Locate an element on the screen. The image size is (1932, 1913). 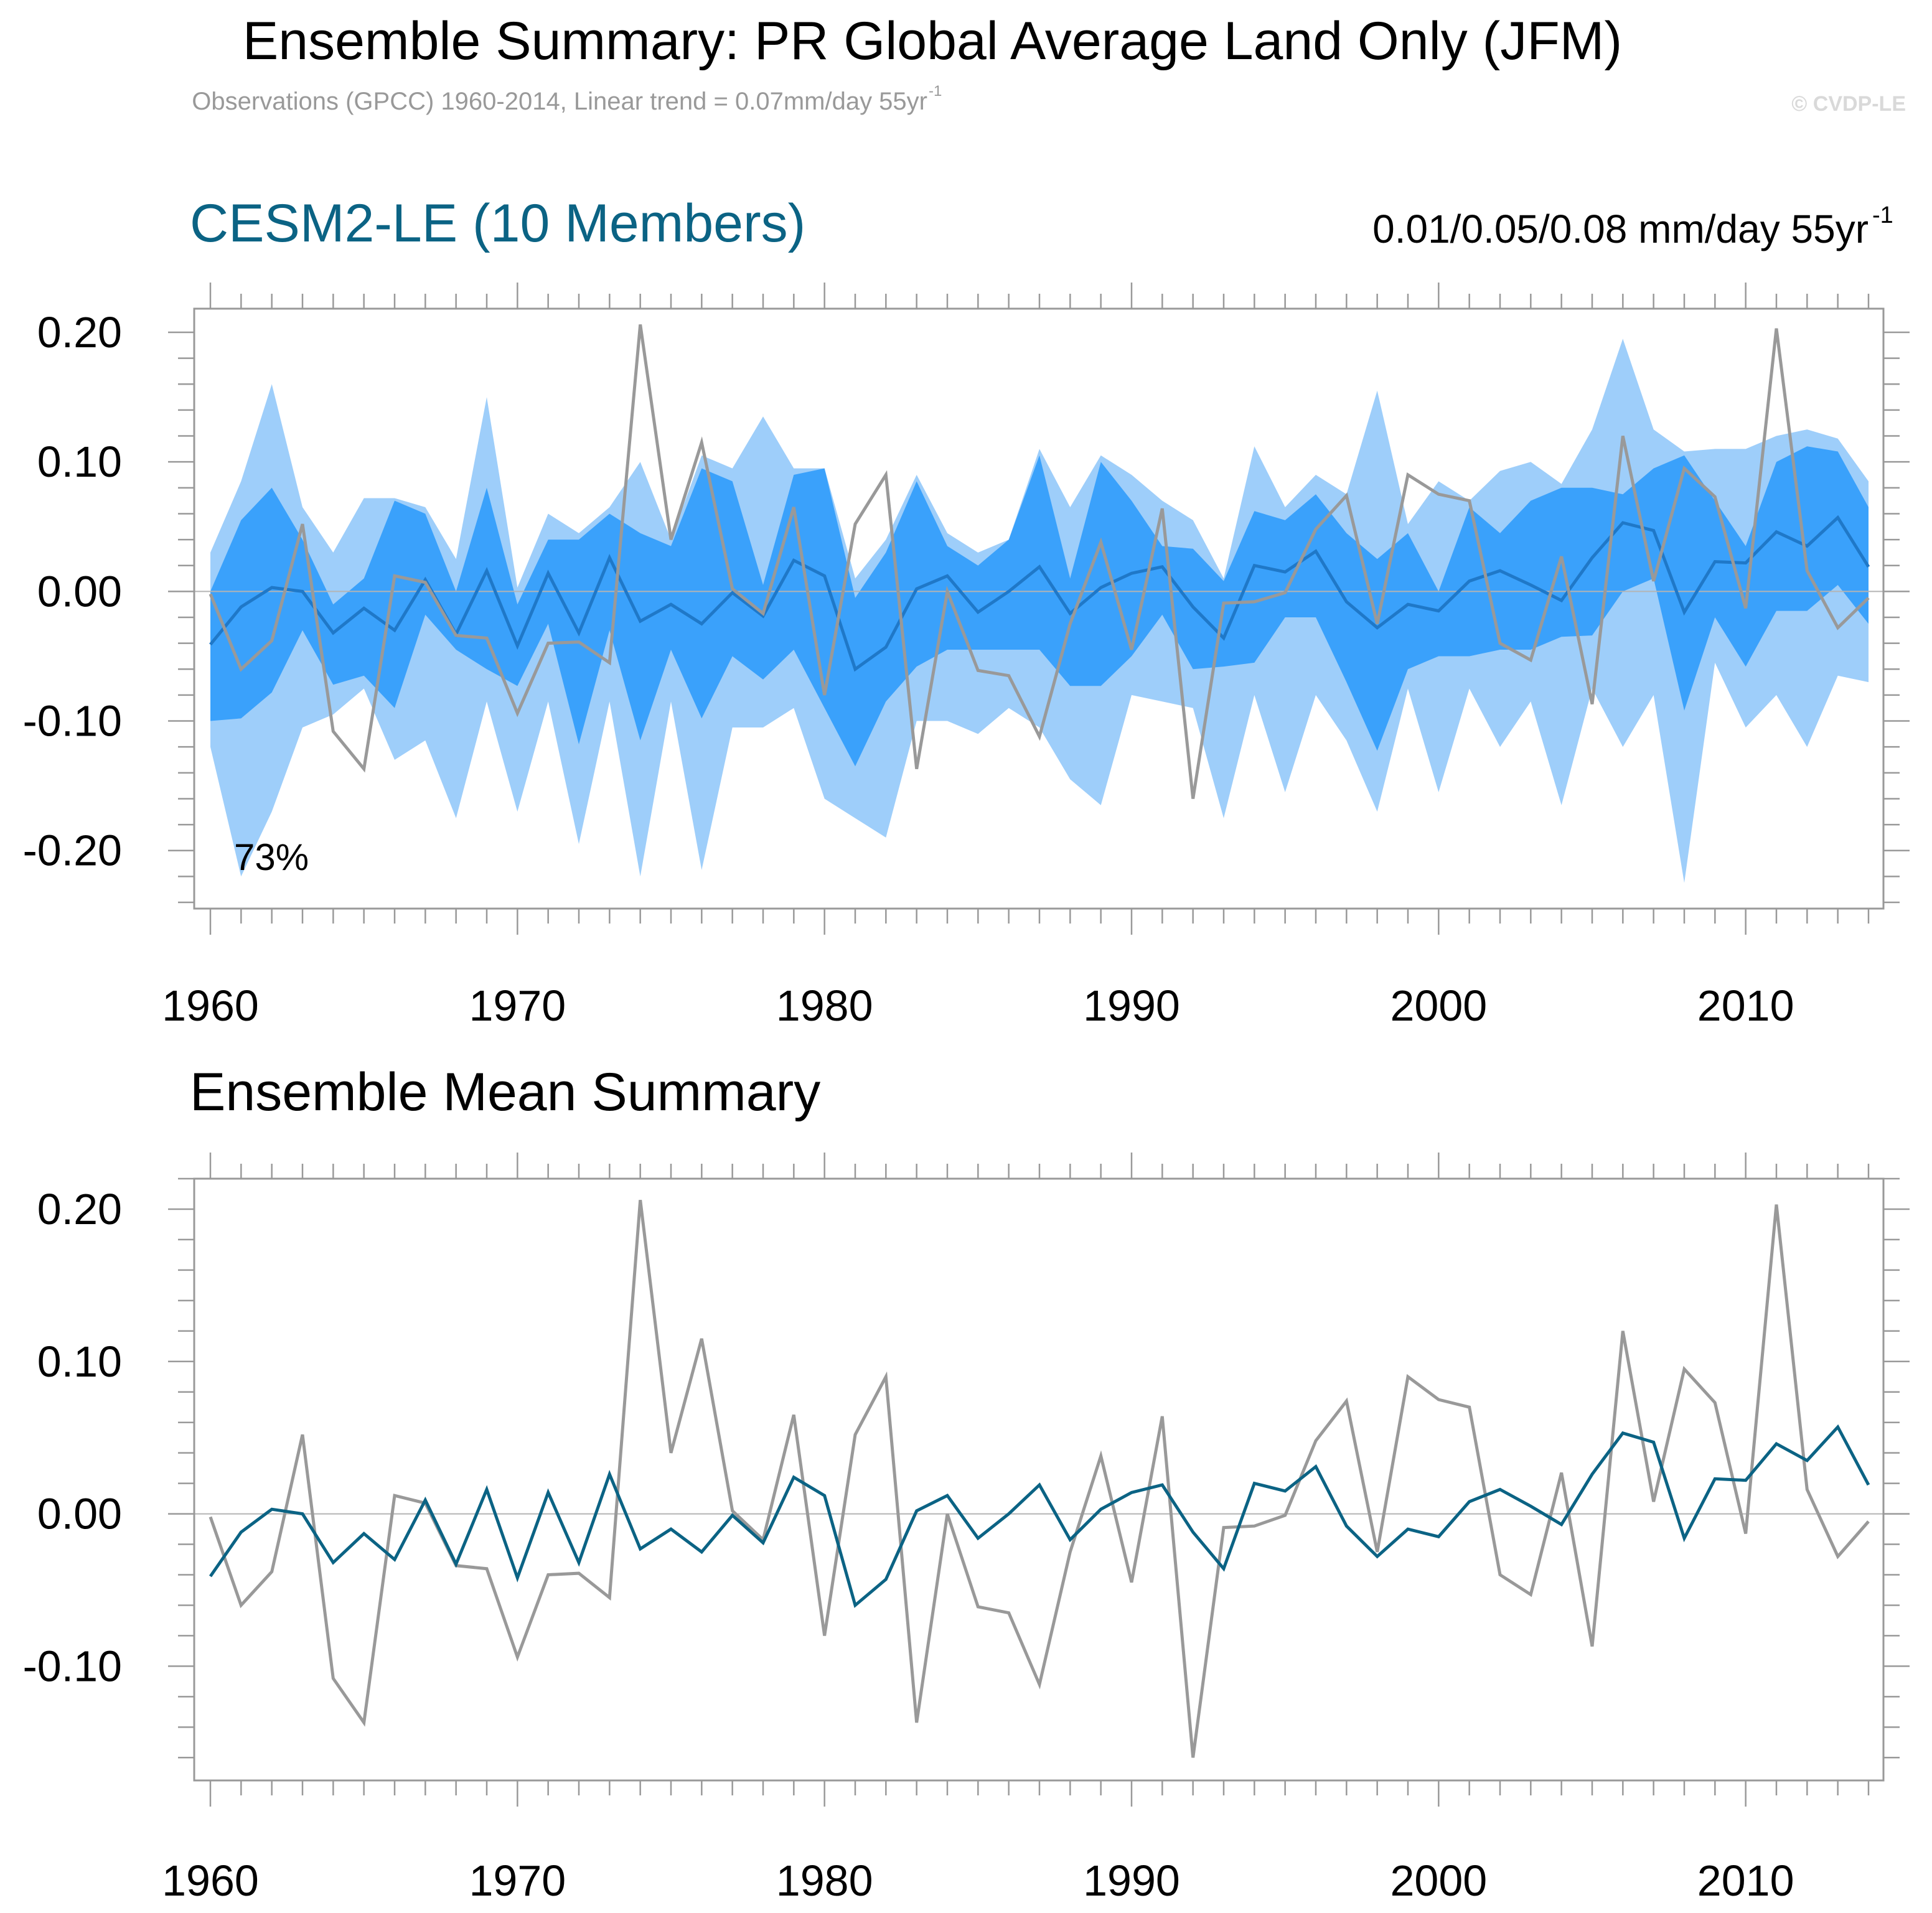
inner-spread-band is located at coordinates (1039, 606).